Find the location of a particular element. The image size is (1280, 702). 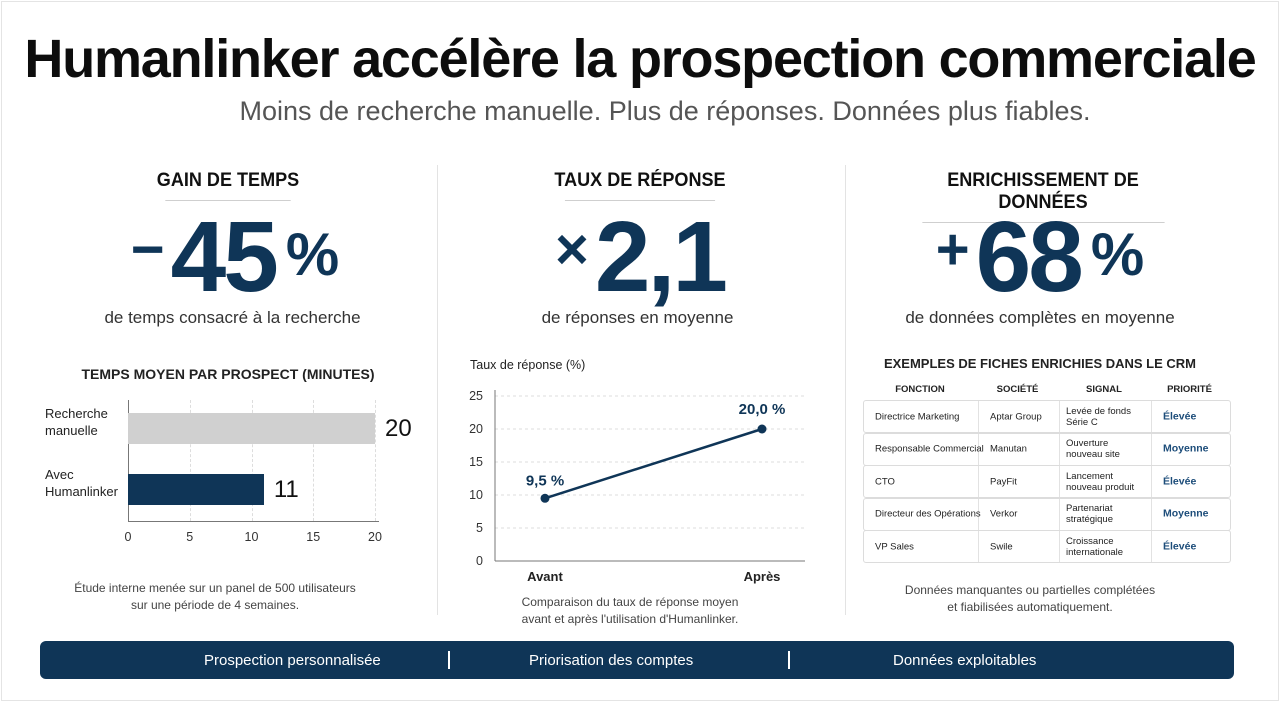

line-chart-data-label: 9,5 % is located at coordinates (545, 480).